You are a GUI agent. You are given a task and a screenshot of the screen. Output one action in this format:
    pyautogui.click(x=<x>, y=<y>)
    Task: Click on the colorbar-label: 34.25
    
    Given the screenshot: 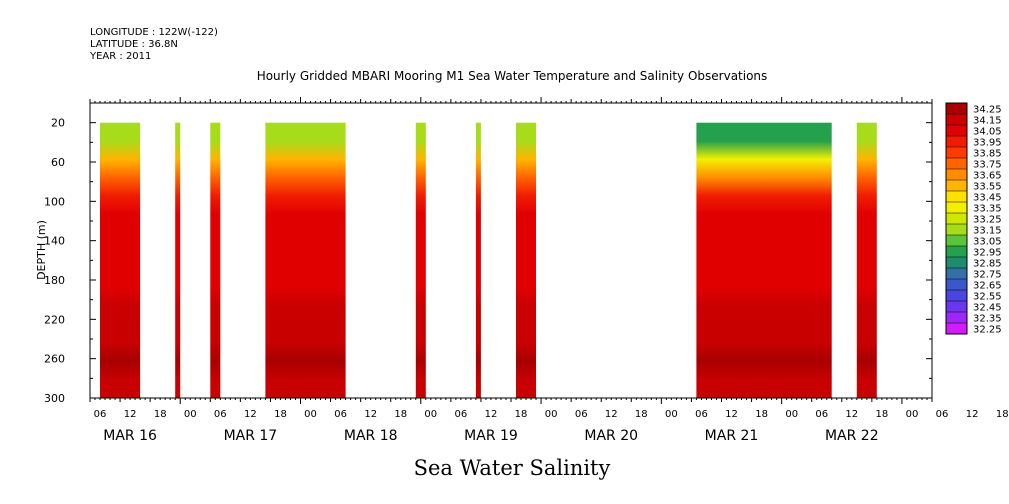 What is the action you would take?
    pyautogui.click(x=987, y=110)
    